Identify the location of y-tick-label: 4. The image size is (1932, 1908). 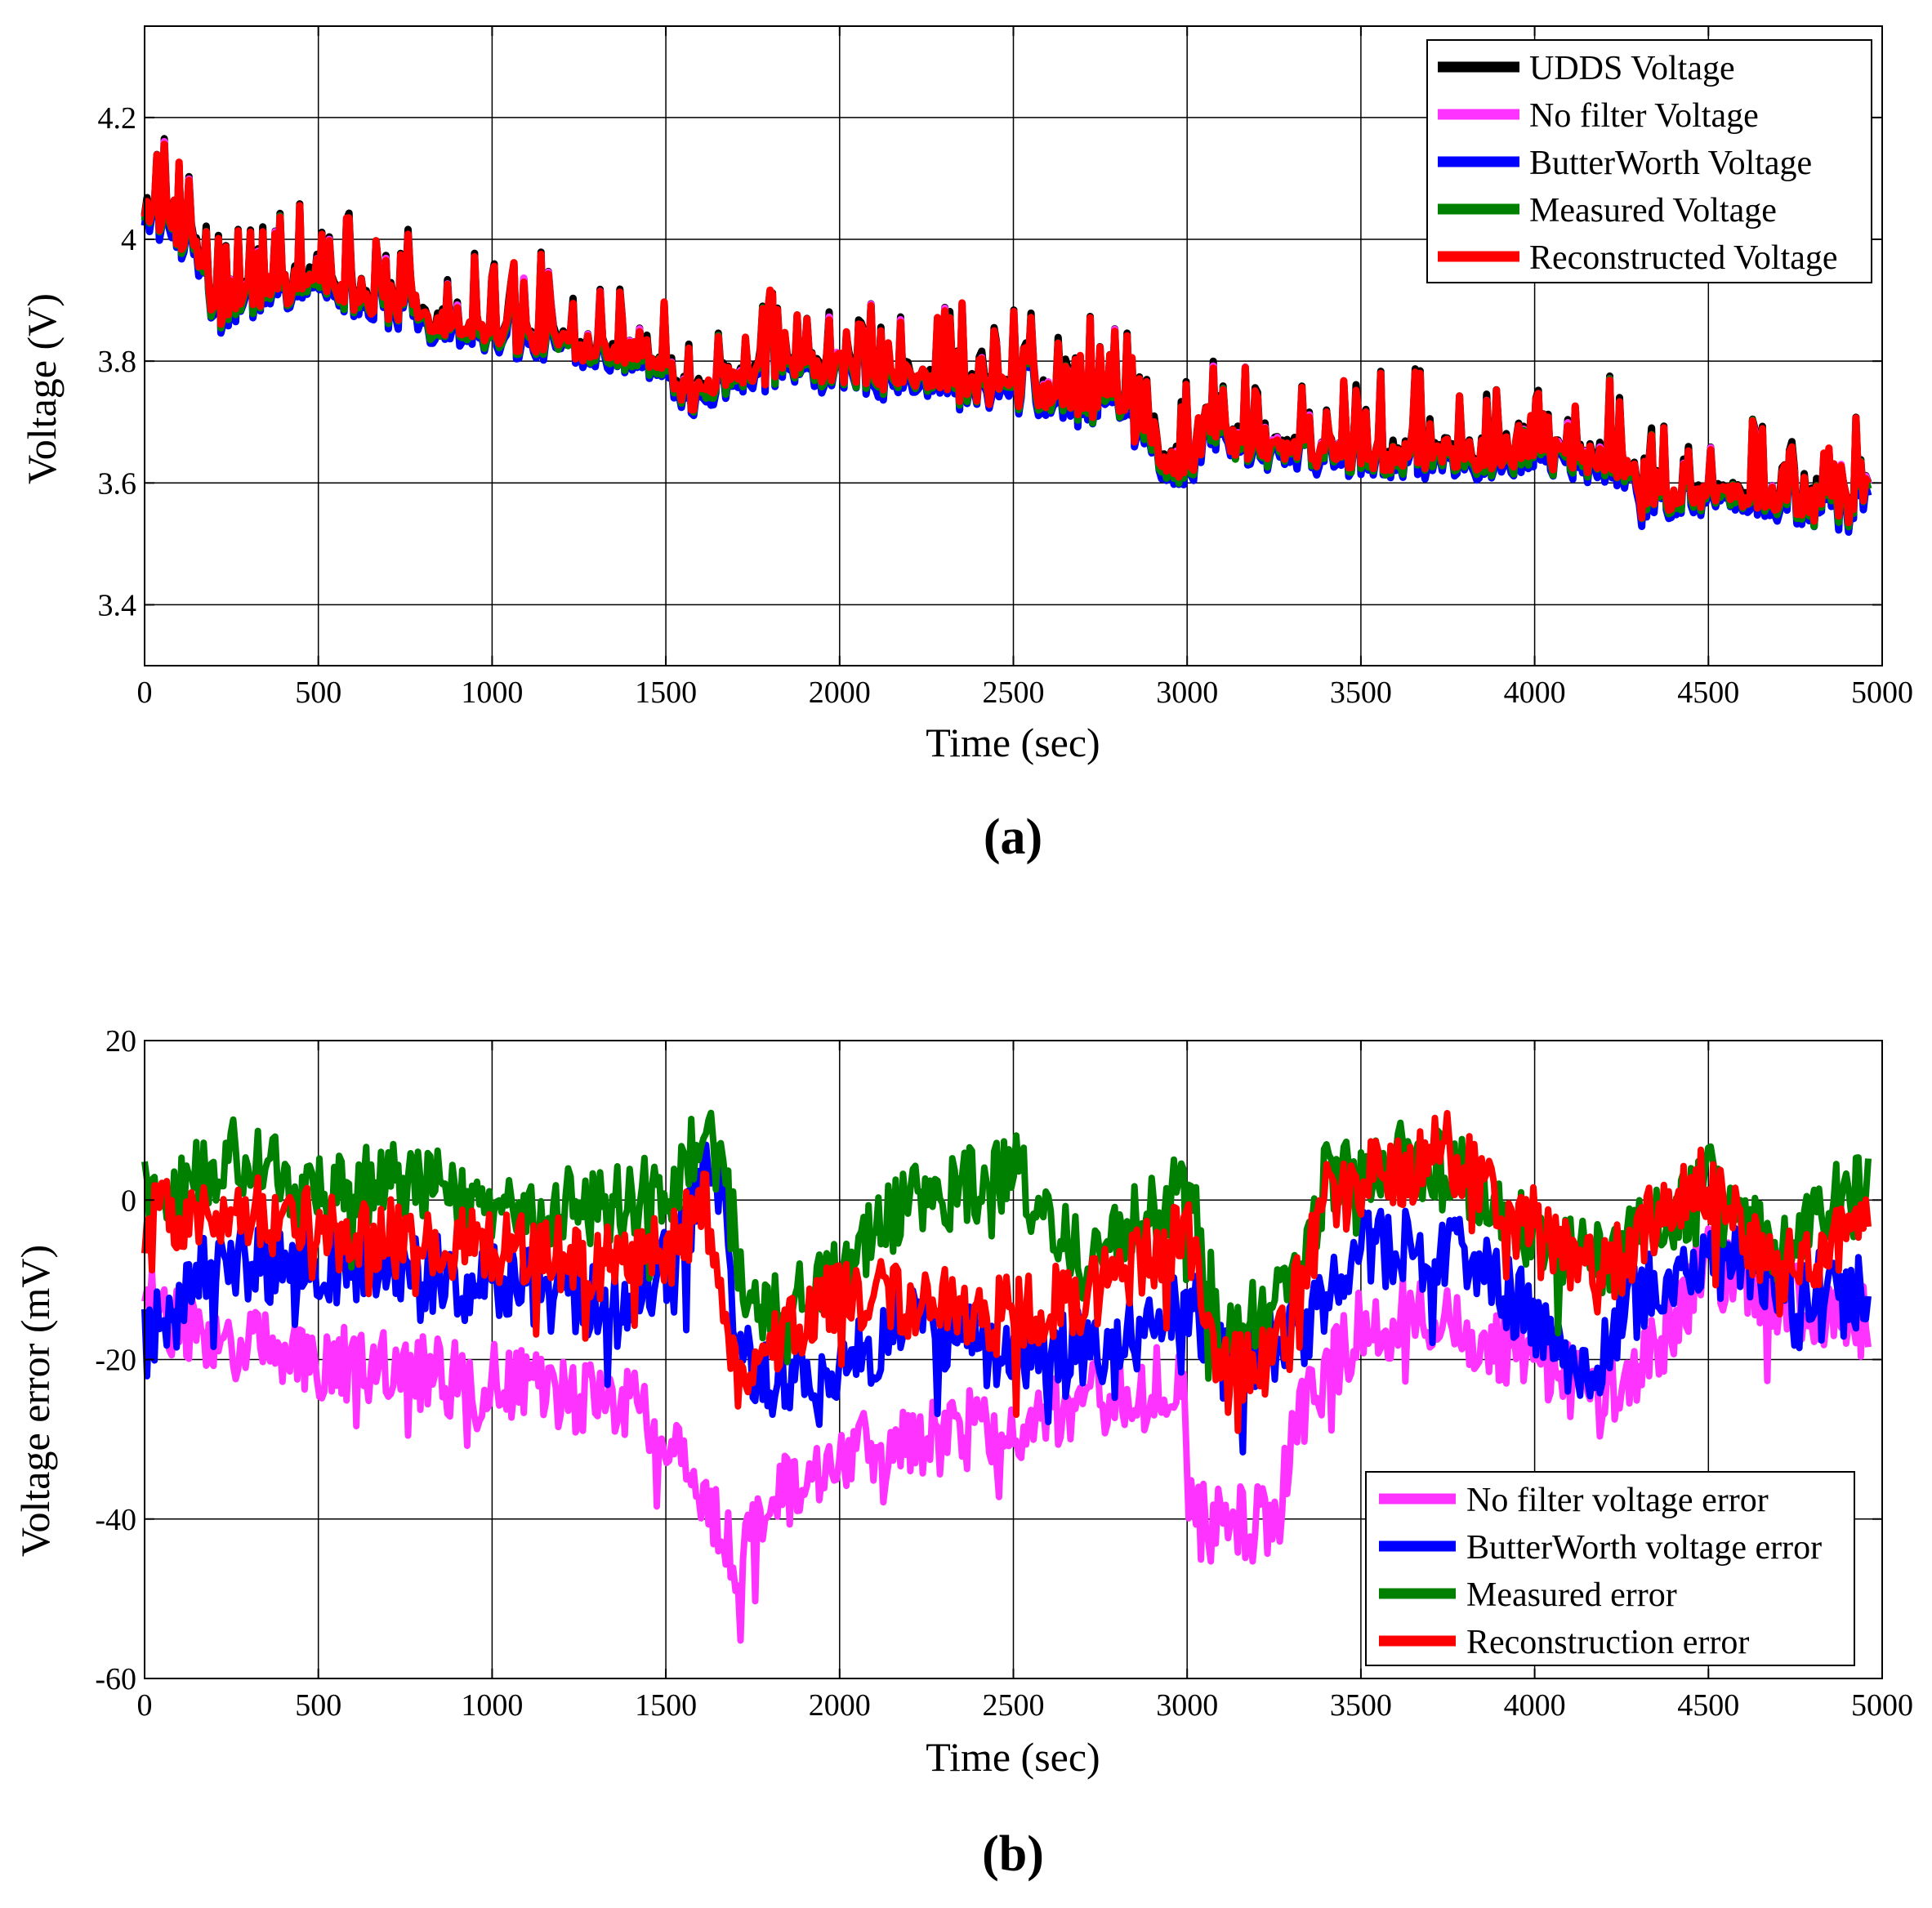
(128, 240).